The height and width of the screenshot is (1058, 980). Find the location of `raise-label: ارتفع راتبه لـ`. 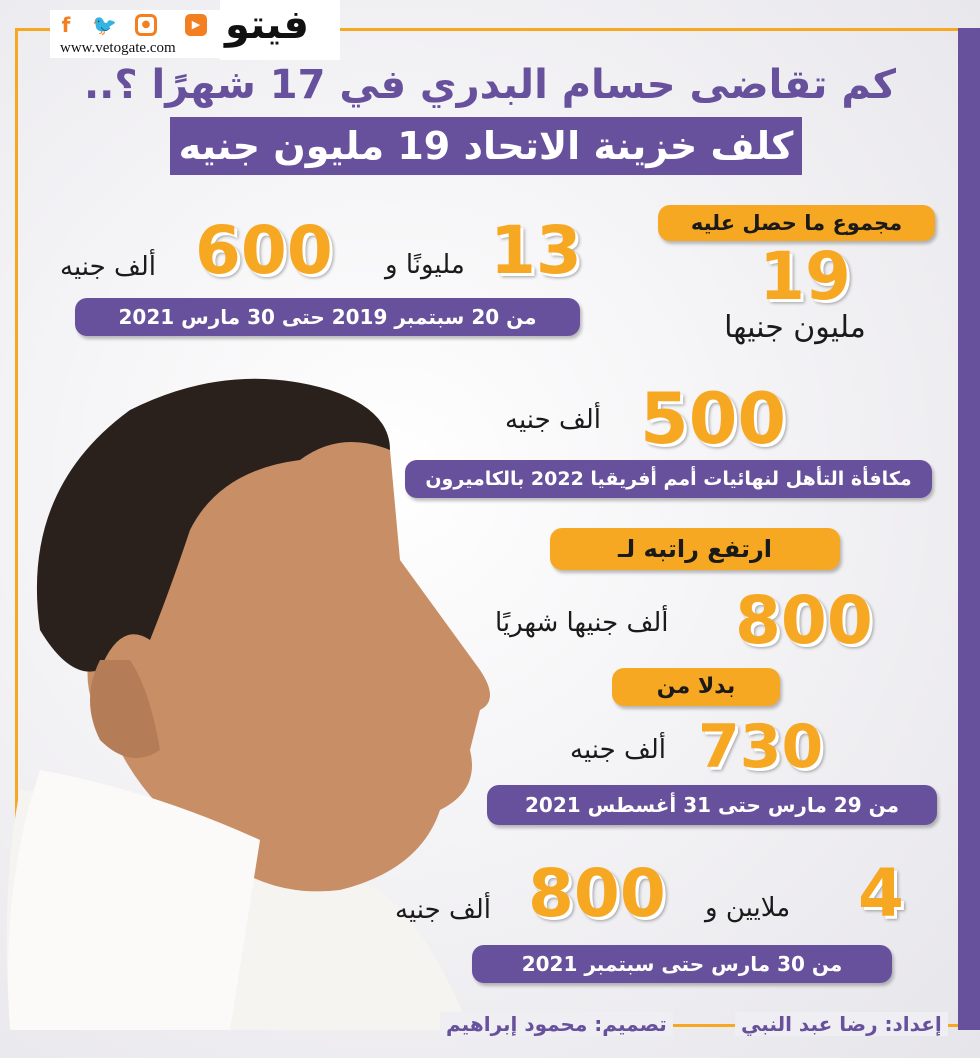

raise-label: ارتفع راتبه لـ is located at coordinates (695, 549).